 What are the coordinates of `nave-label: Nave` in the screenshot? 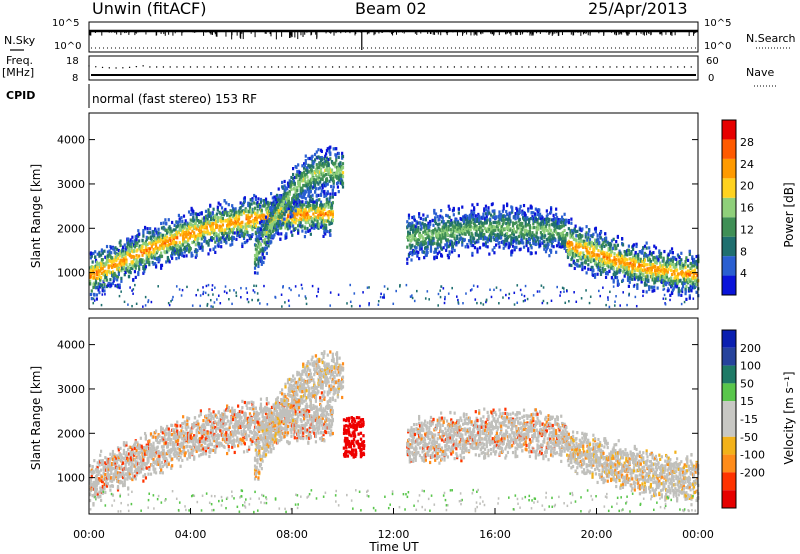 It's located at (760, 72).